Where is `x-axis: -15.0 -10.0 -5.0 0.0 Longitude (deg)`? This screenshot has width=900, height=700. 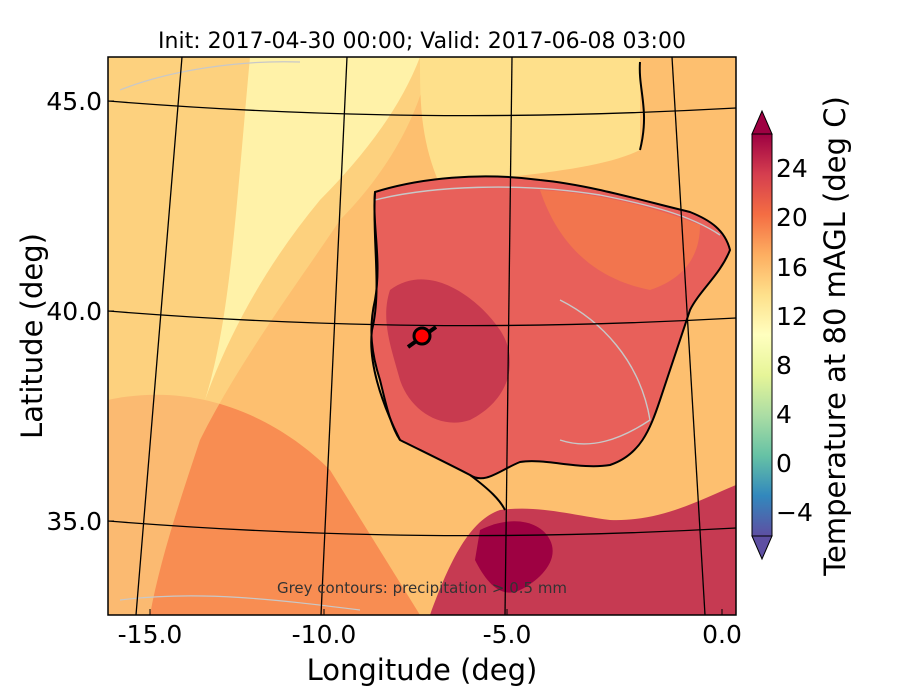 x-axis: -15.0 -10.0 -5.0 0.0 Longitude (deg) is located at coordinates (430, 648).